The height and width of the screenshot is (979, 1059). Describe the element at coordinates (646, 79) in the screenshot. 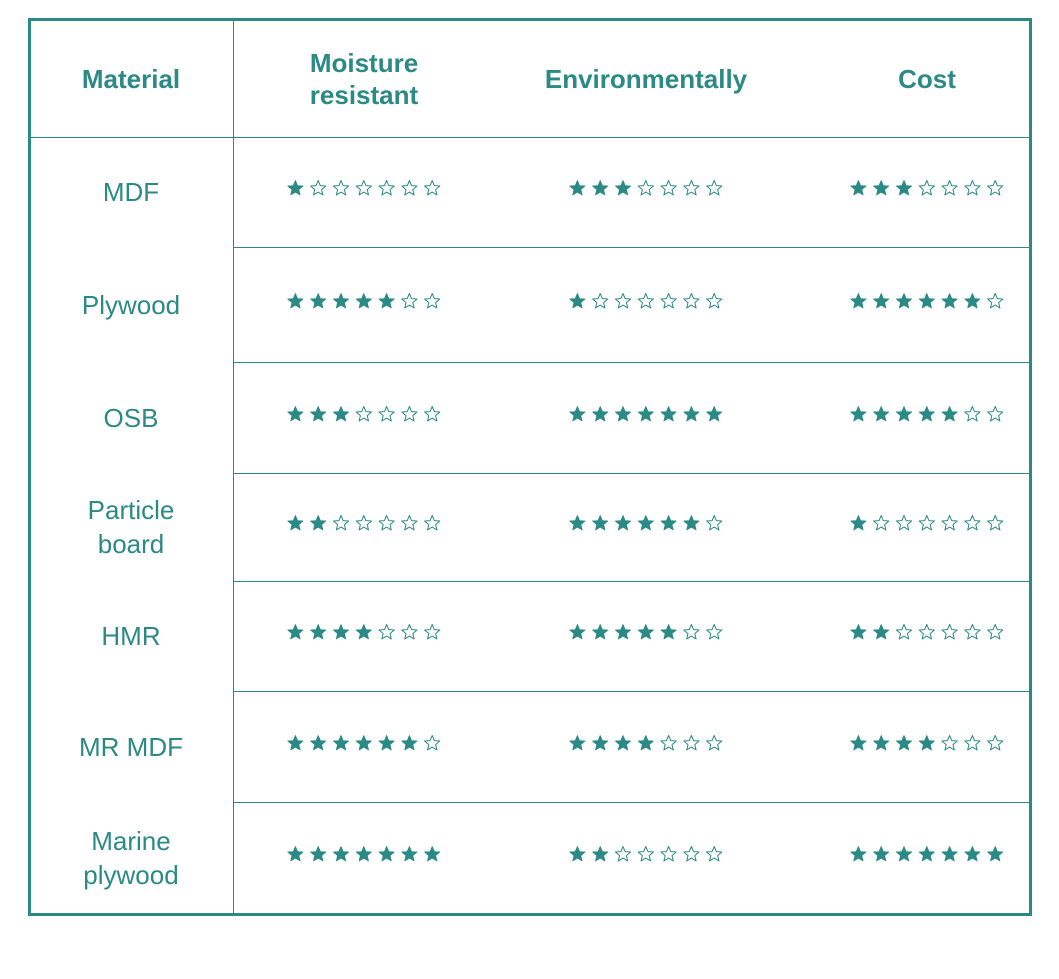

I see `header-cell: Environmentally` at that location.